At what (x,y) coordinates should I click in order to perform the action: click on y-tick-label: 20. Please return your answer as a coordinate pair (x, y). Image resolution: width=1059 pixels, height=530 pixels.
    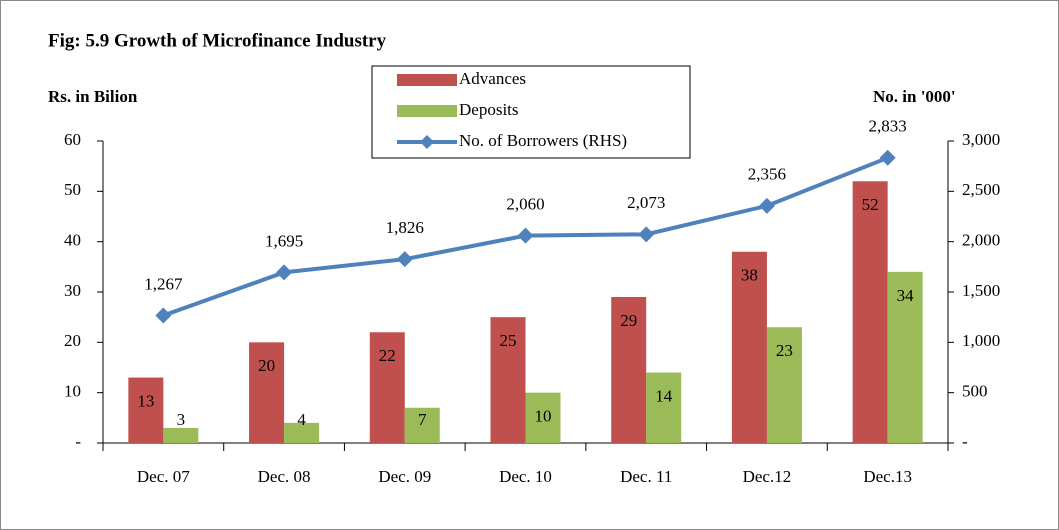
    Looking at the image, I should click on (72, 340).